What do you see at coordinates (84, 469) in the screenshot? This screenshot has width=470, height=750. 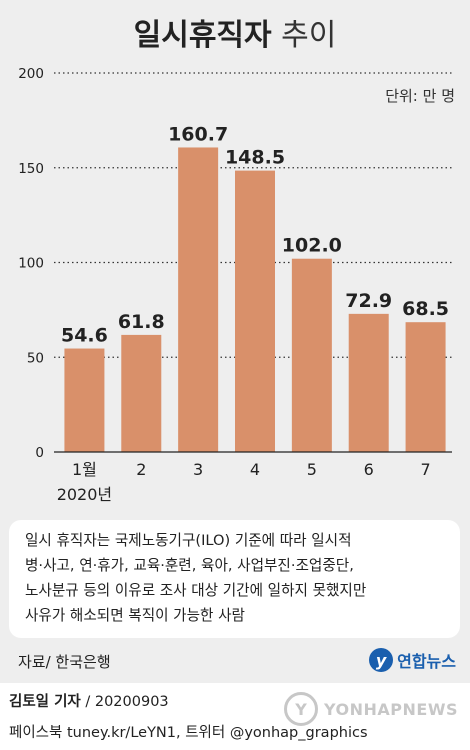 I see `x-tick-label: 1월` at bounding box center [84, 469].